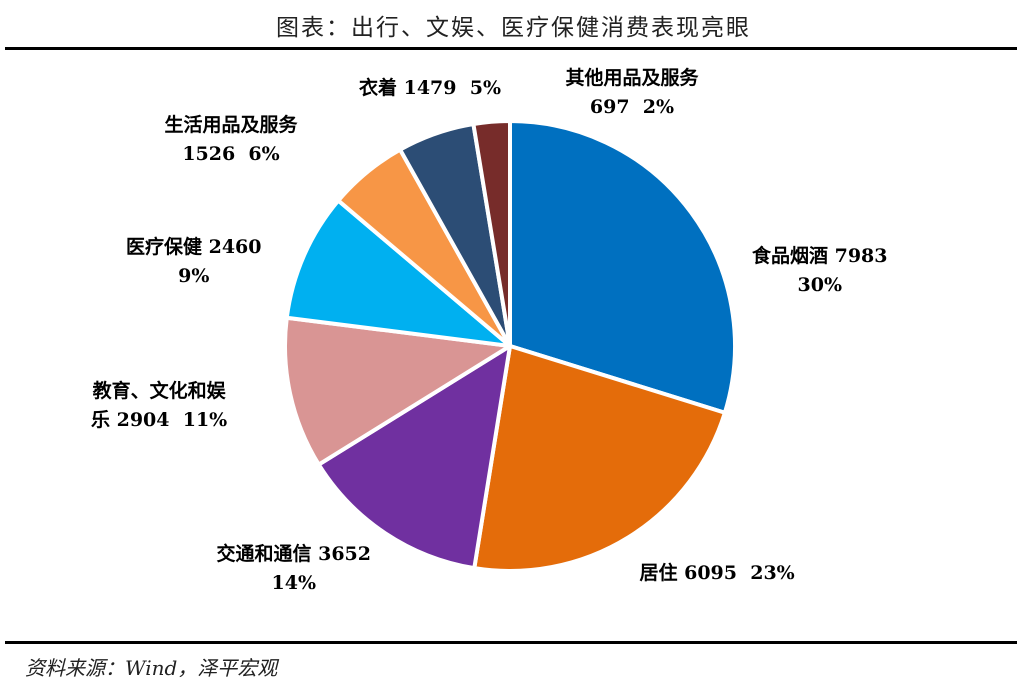  Describe the element at coordinates (632, 93) in the screenshot. I see `slice-label: 其他用品及服务 697 2%` at that location.